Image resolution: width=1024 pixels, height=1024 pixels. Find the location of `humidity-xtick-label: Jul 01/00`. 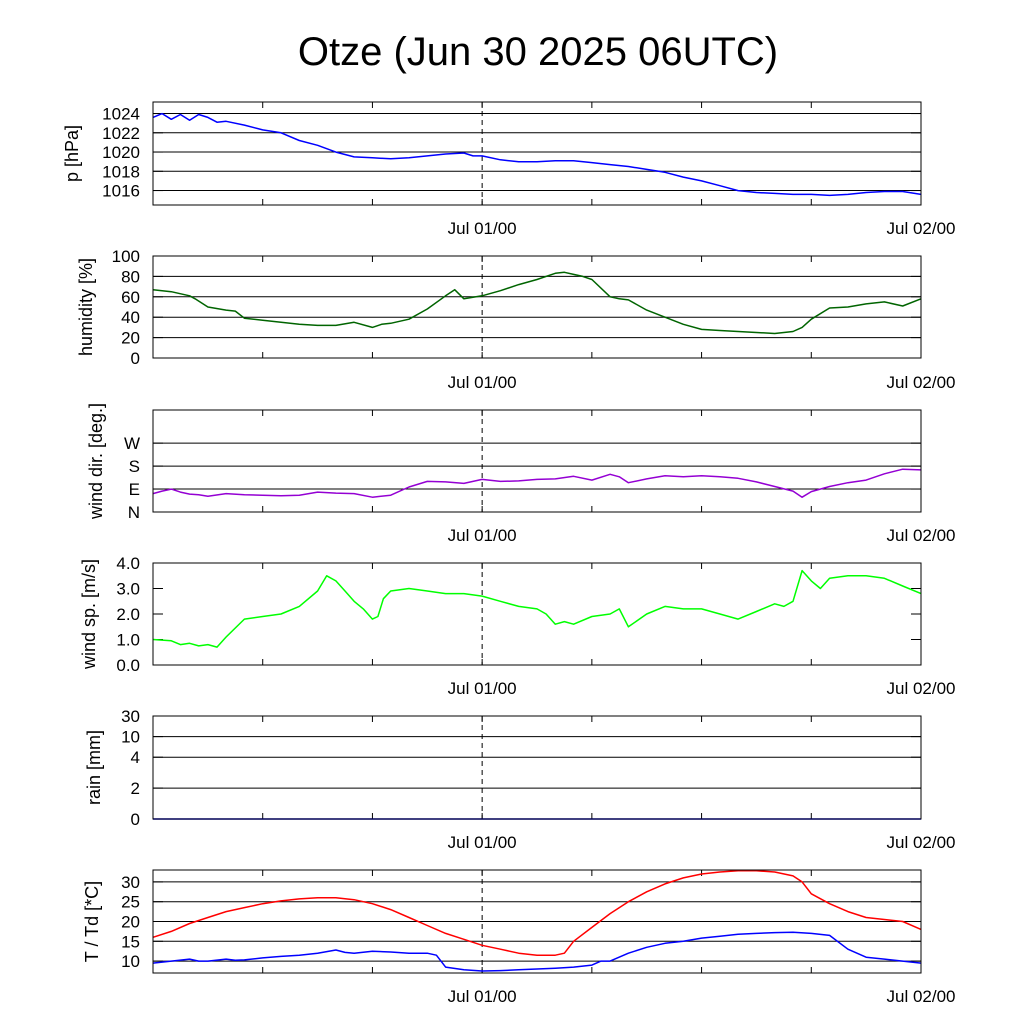

humidity-xtick-label: Jul 01/00 is located at coordinates (482, 382).